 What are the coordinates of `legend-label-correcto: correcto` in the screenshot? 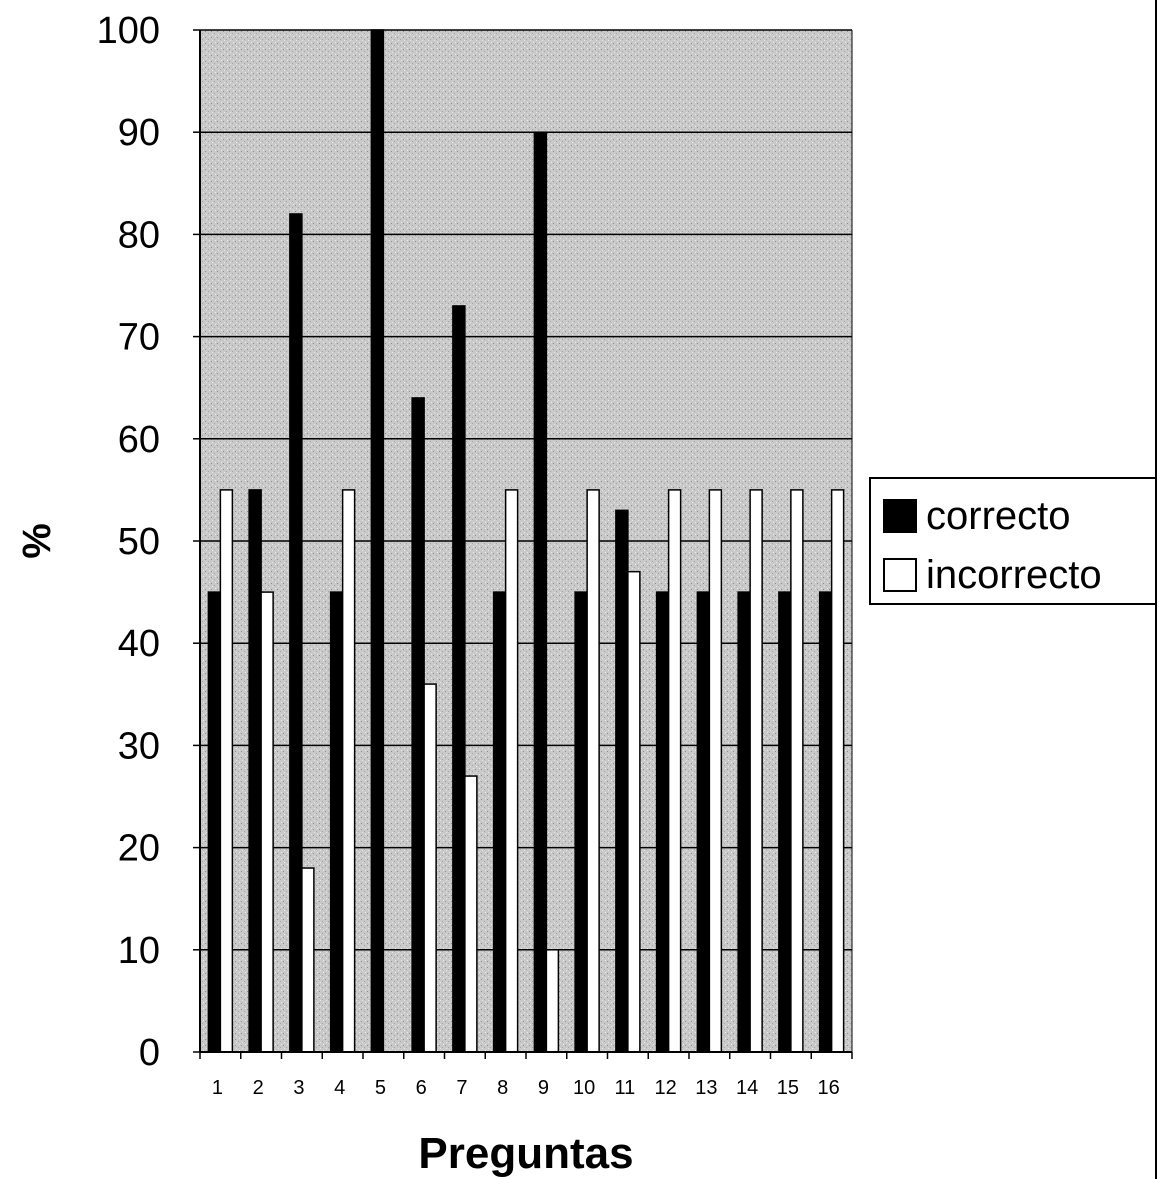 It's located at (998, 516).